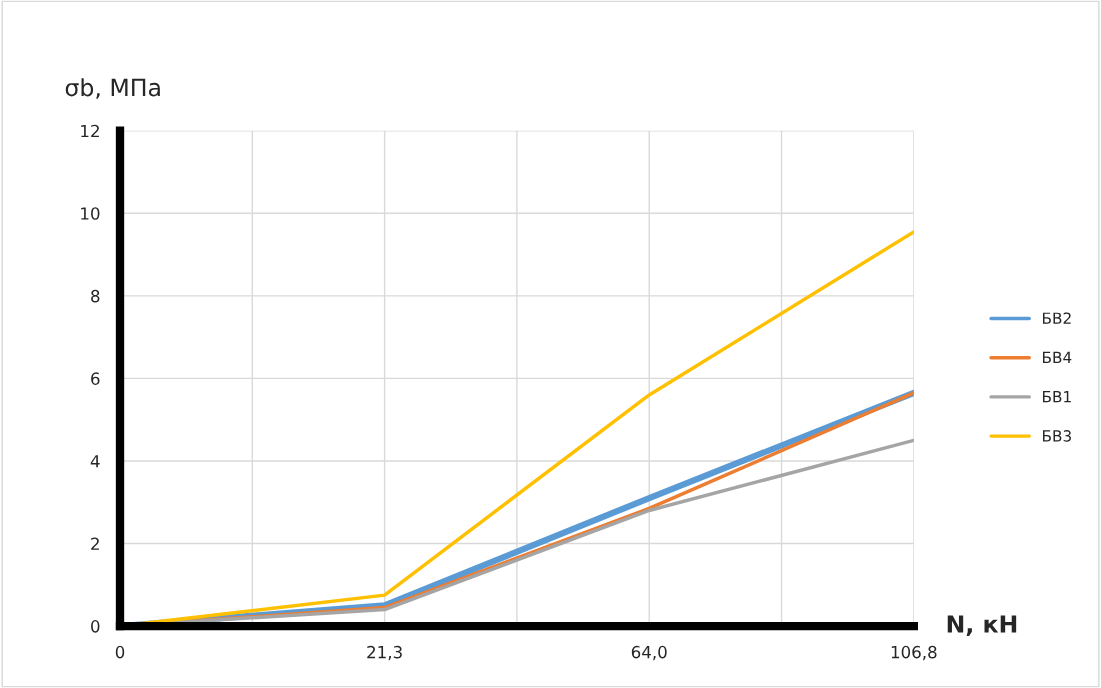  Describe the element at coordinates (95, 461) in the screenshot. I see `y-tick-label: 4` at that location.